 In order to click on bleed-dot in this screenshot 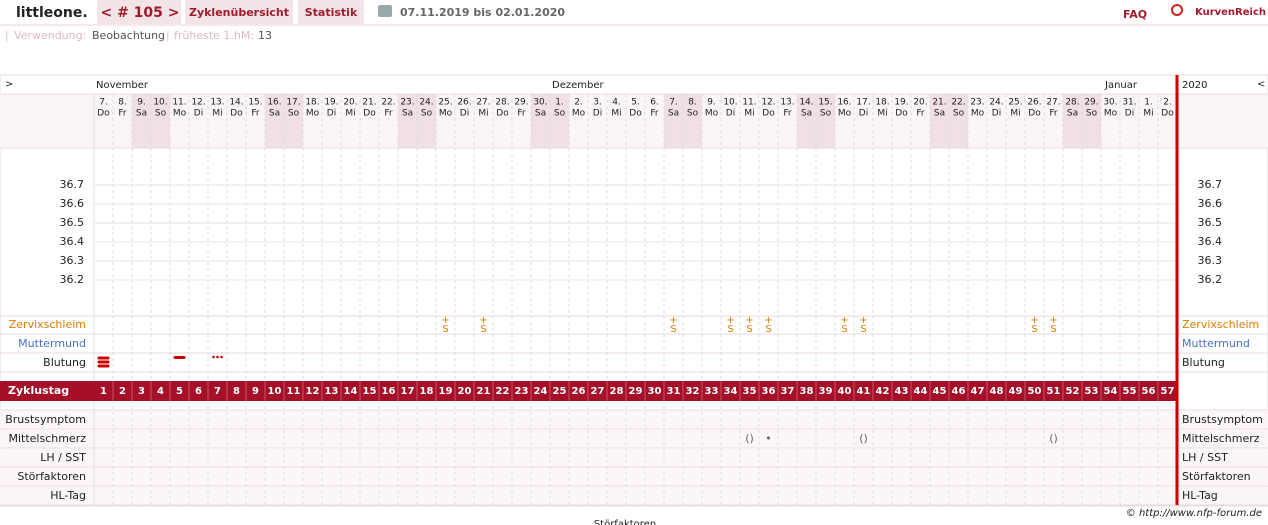, I will do `click(221, 357)`.